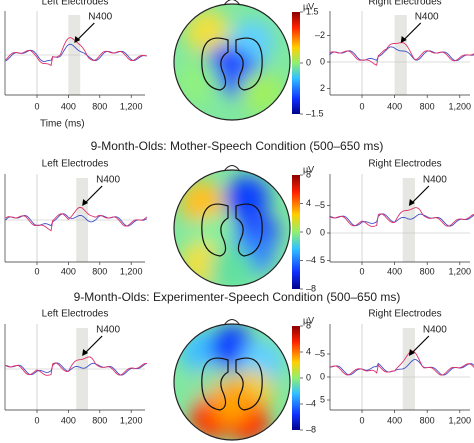  What do you see at coordinates (322, 88) in the screenshot?
I see `y-tick-label: 2` at bounding box center [322, 88].